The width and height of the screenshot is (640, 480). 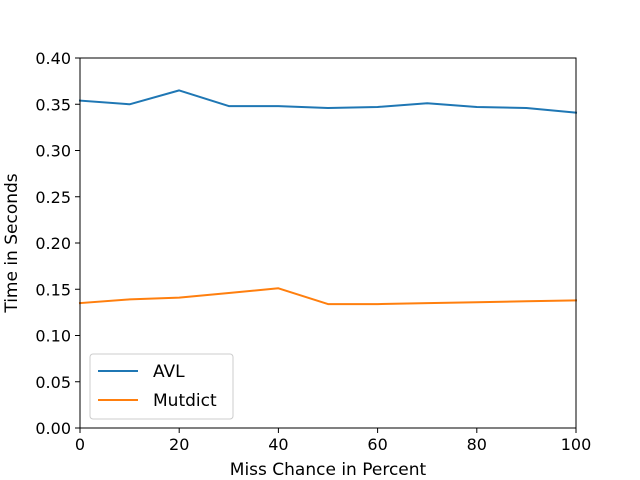 I want to click on x-tick-label: 100, so click(x=576, y=444).